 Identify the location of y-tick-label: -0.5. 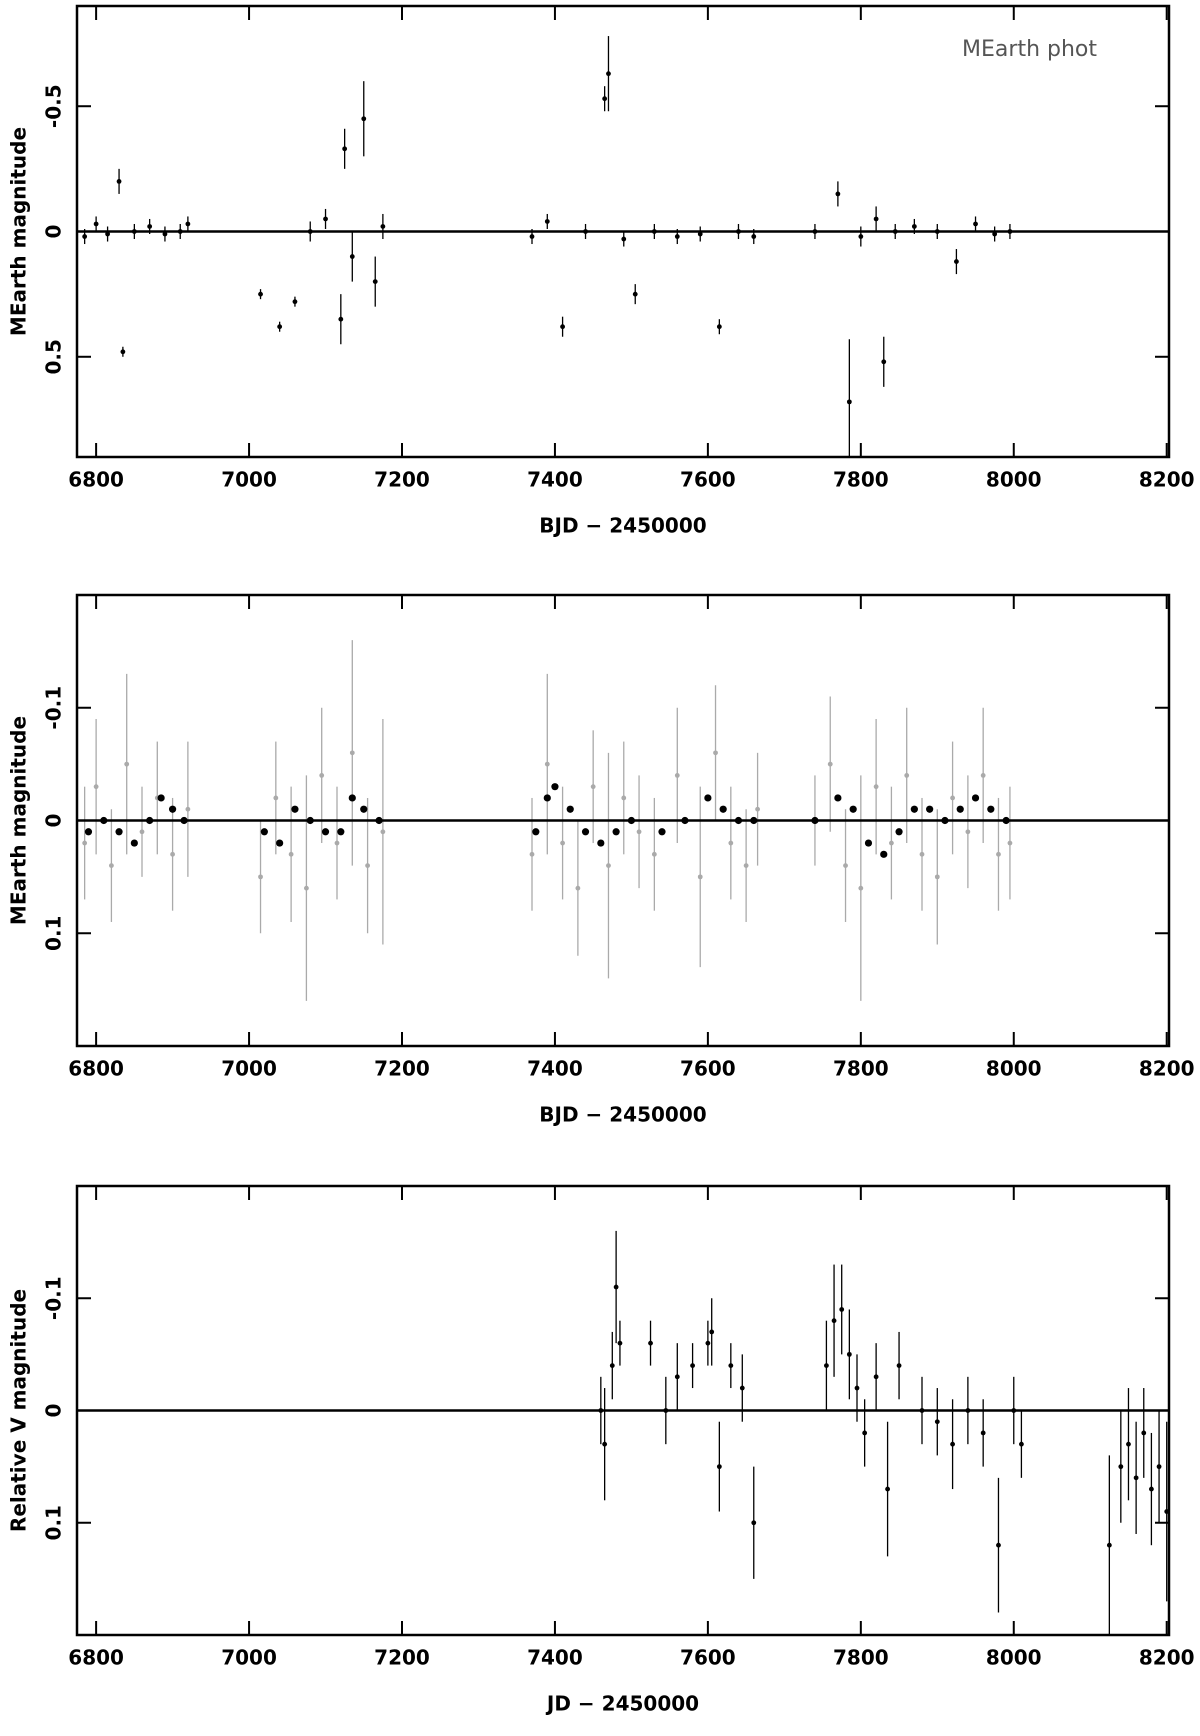
(54, 106).